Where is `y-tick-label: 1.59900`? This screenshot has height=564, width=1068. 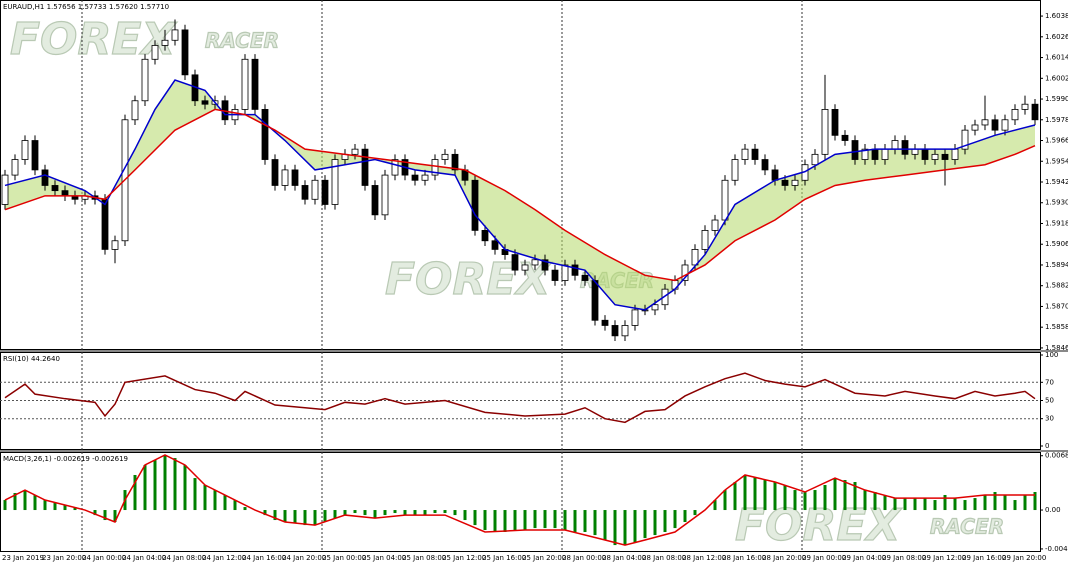
y-tick-label: 1.59900 is located at coordinates (1056, 99).